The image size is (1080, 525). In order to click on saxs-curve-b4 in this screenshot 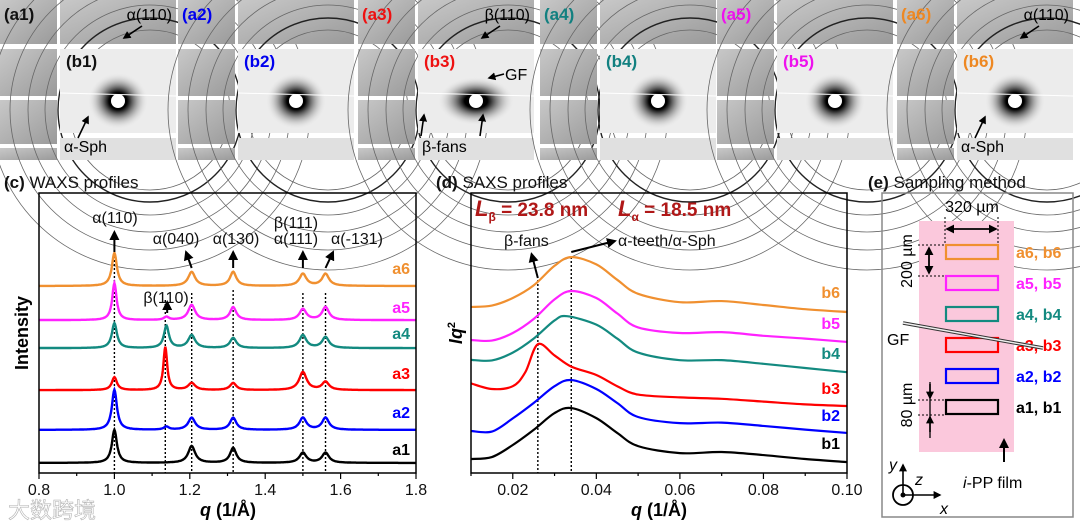, I will do `click(659, 344)`.